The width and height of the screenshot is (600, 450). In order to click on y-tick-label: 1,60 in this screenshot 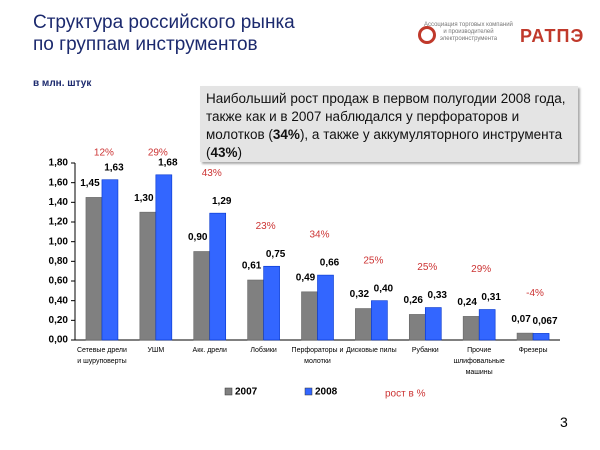, I will do `click(59, 182)`.